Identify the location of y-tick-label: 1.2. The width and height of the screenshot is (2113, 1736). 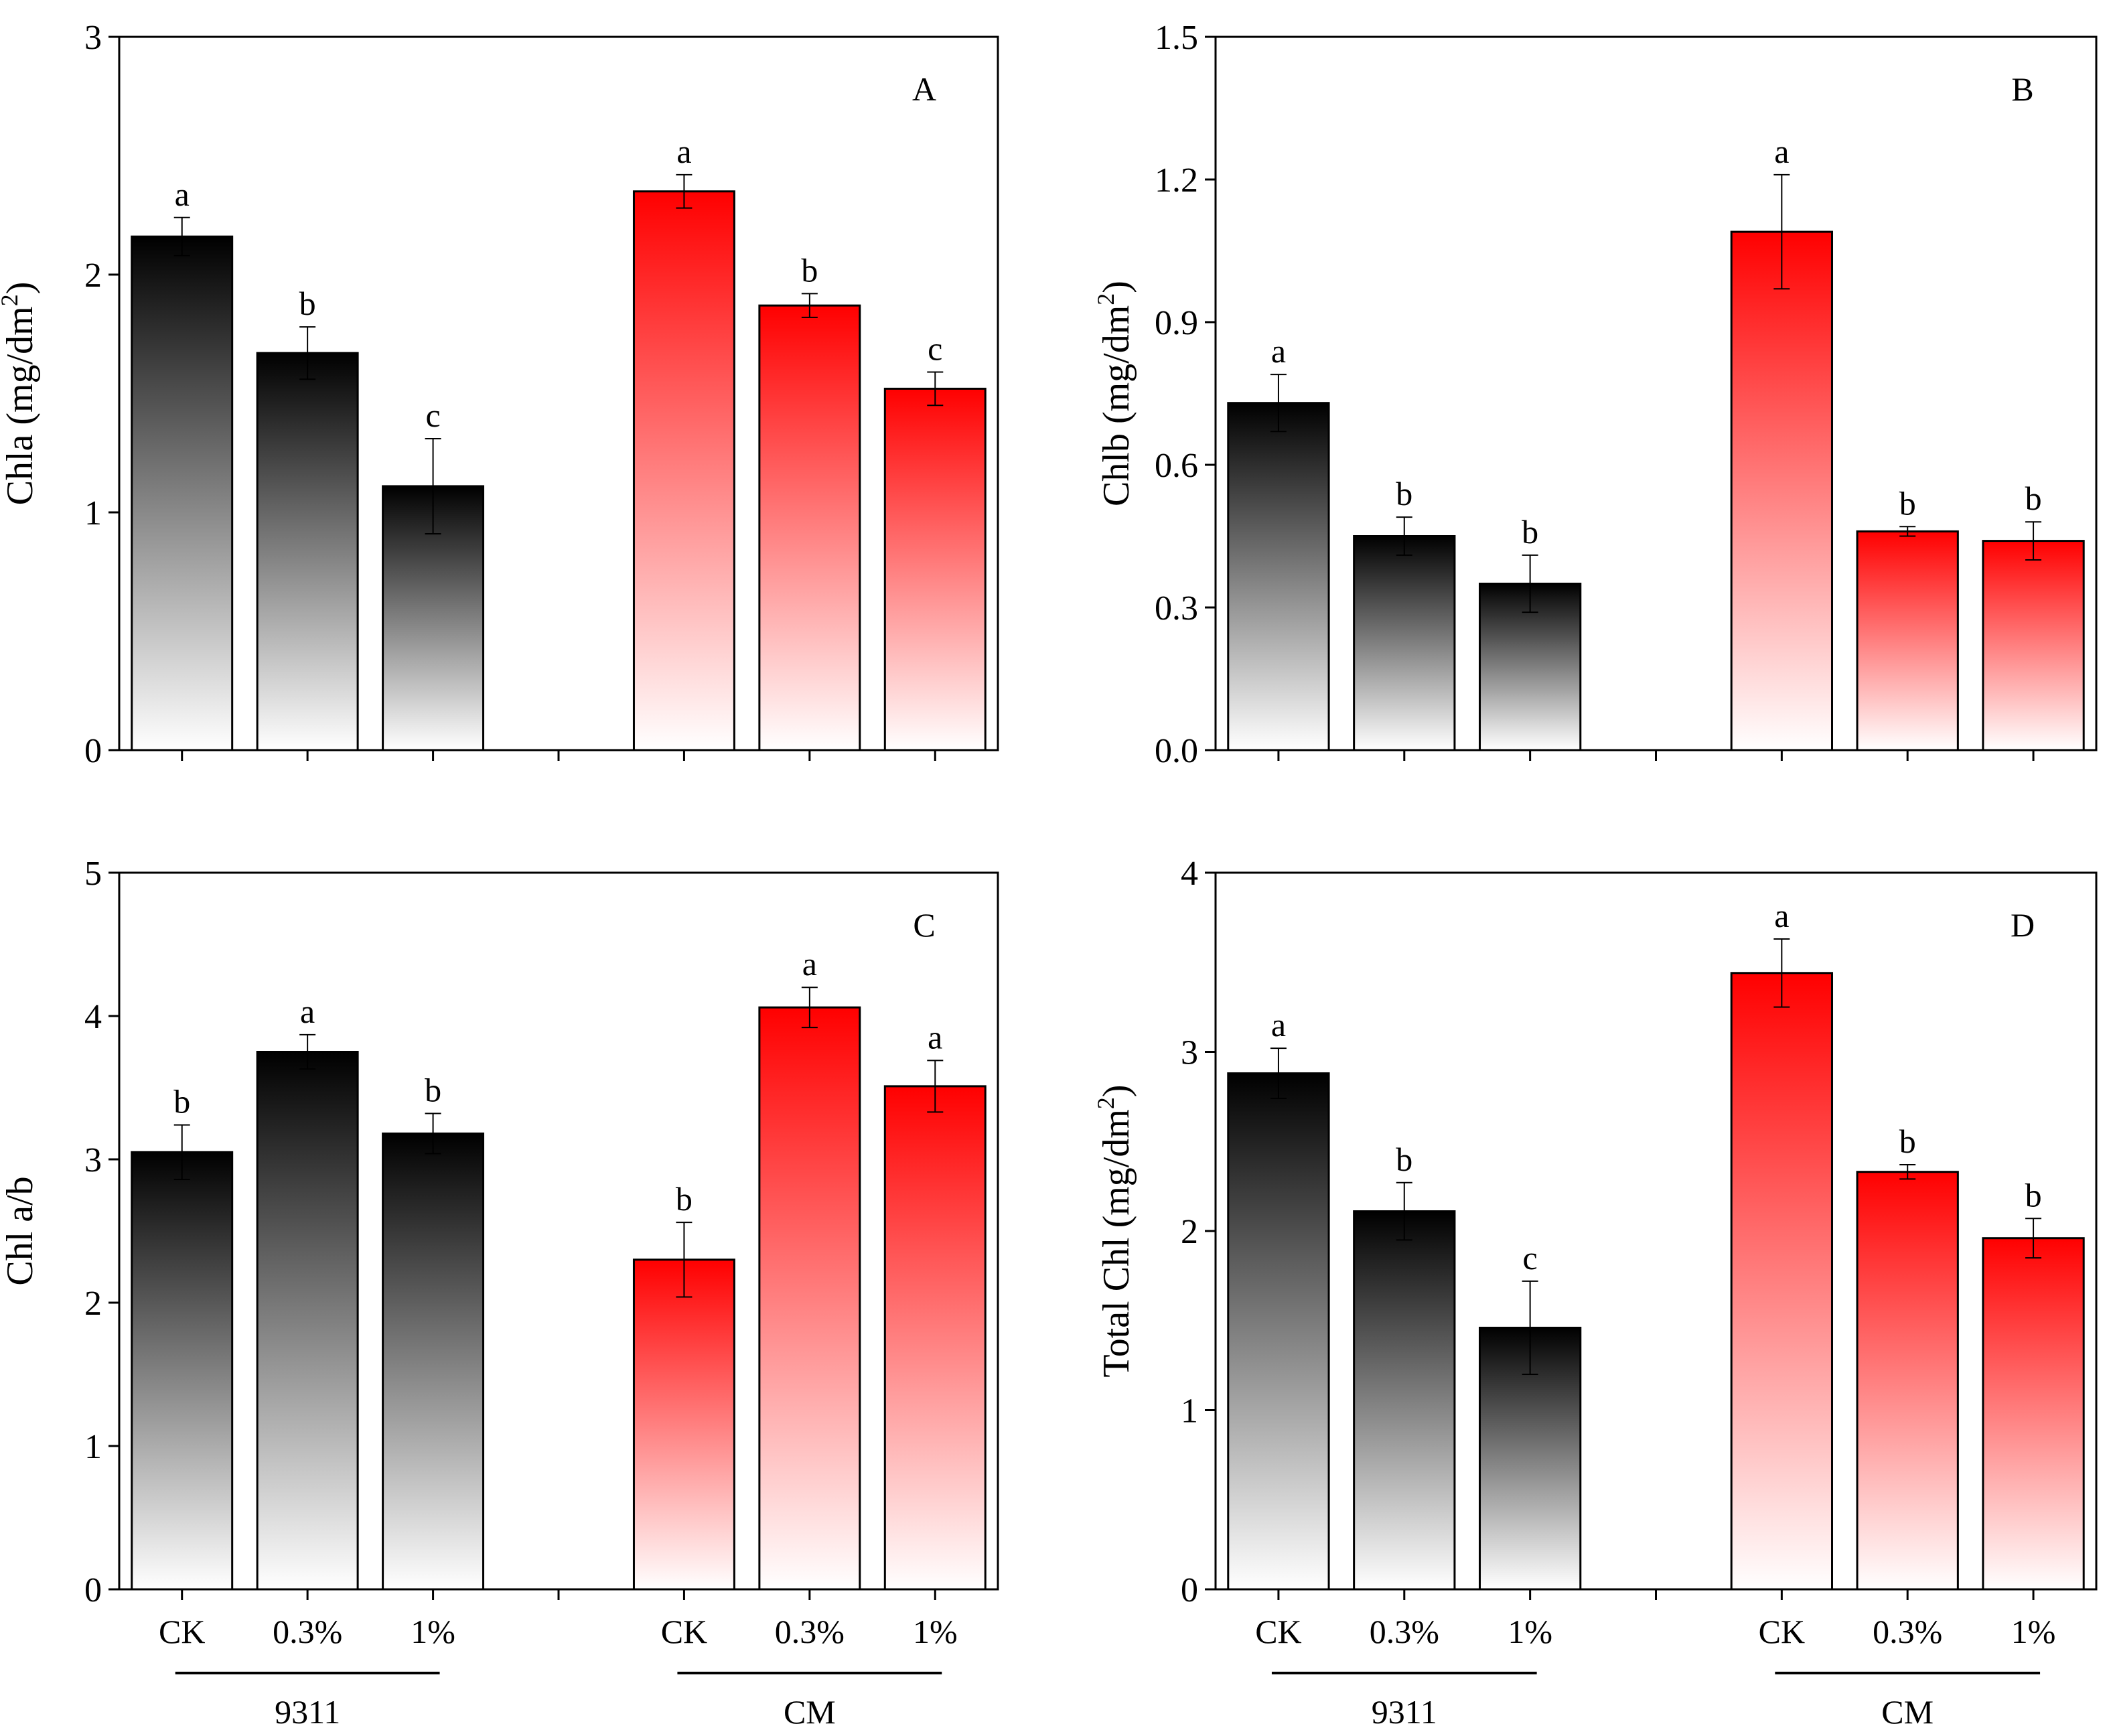
(1176, 180).